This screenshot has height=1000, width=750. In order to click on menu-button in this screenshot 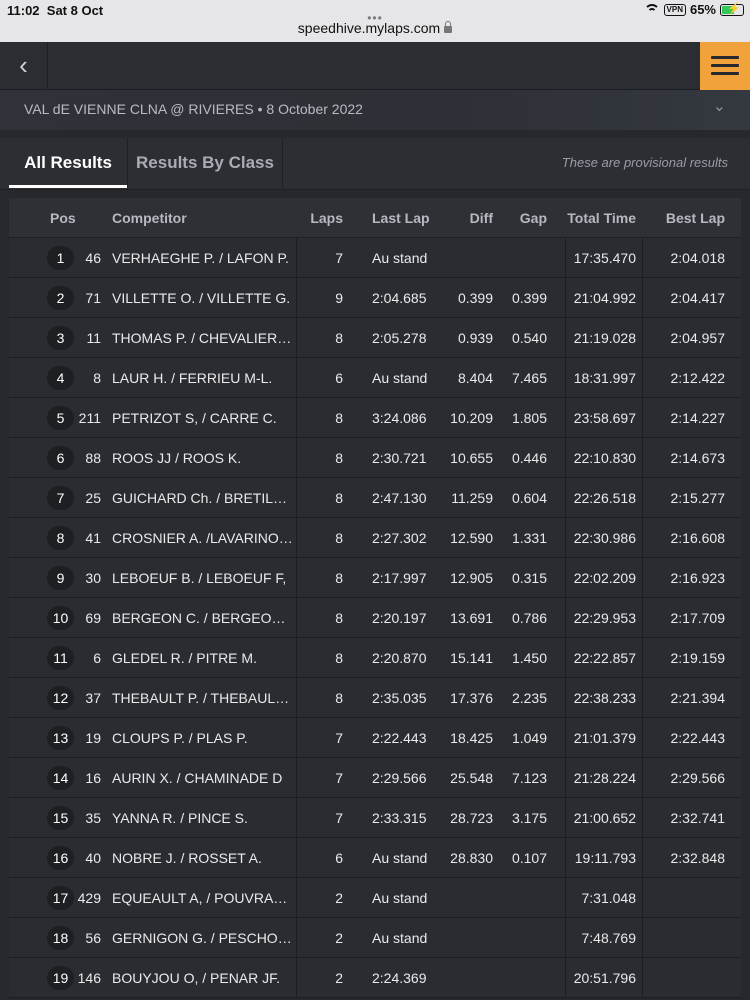, I will do `click(725, 66)`.